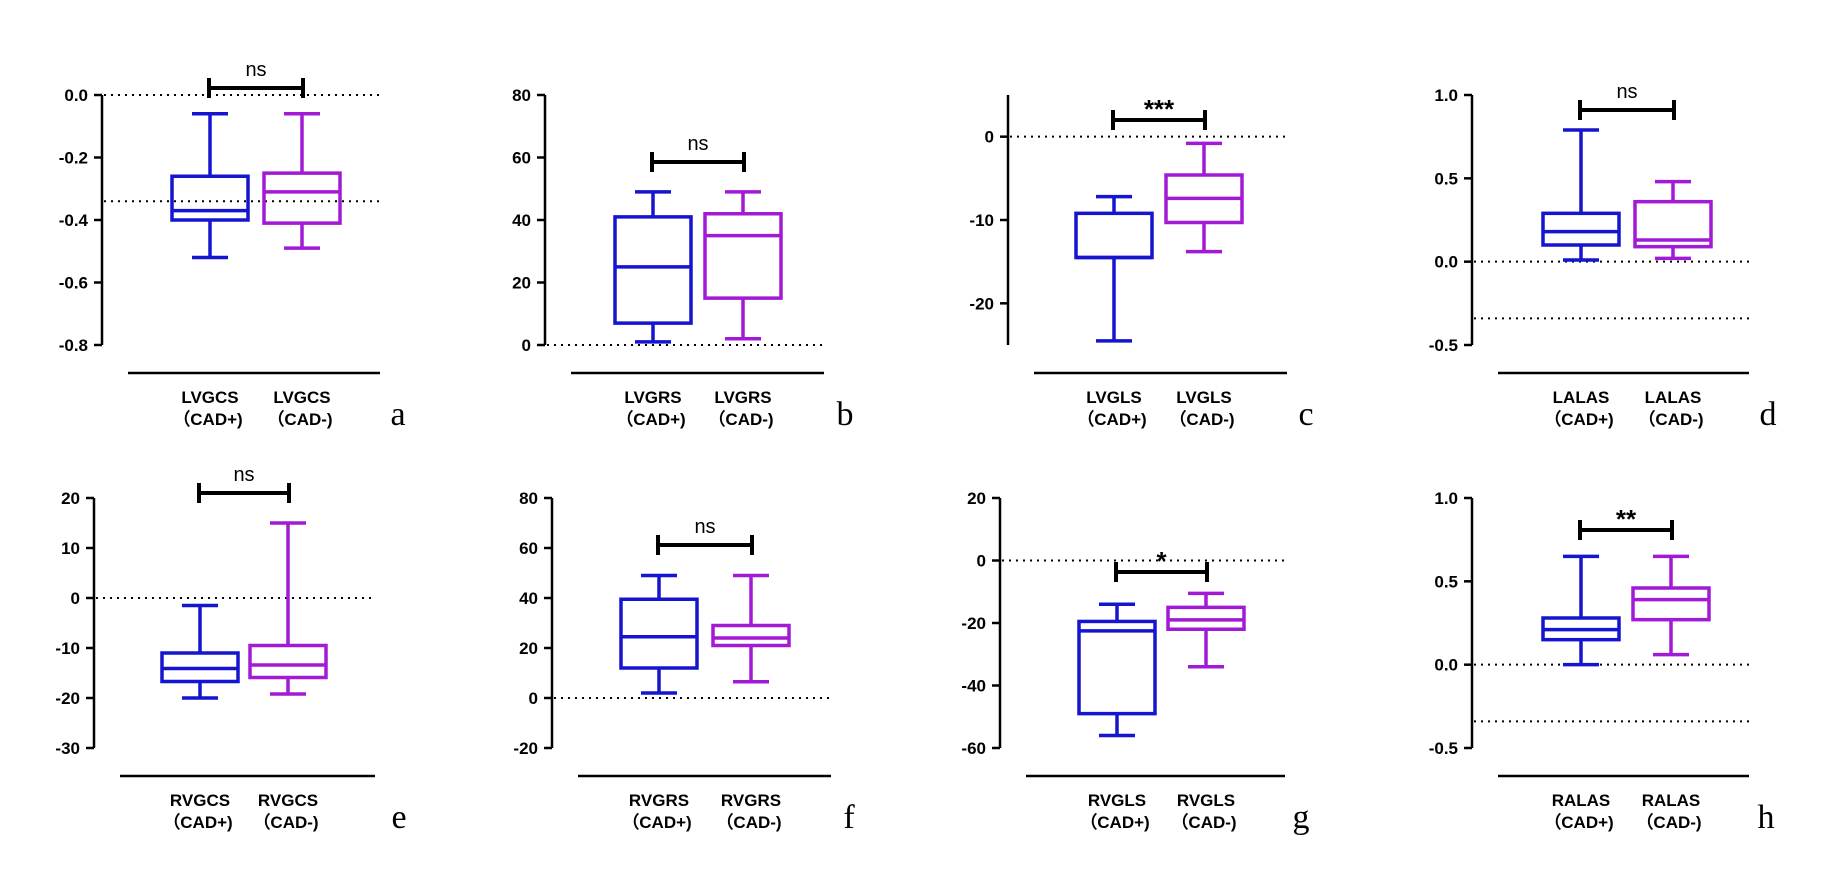  I want to click on panel-f: 80 60 40 20 0 -20 RVGRS （CAD+) RVGRS （CAD-) ns f, so click(684, 662).